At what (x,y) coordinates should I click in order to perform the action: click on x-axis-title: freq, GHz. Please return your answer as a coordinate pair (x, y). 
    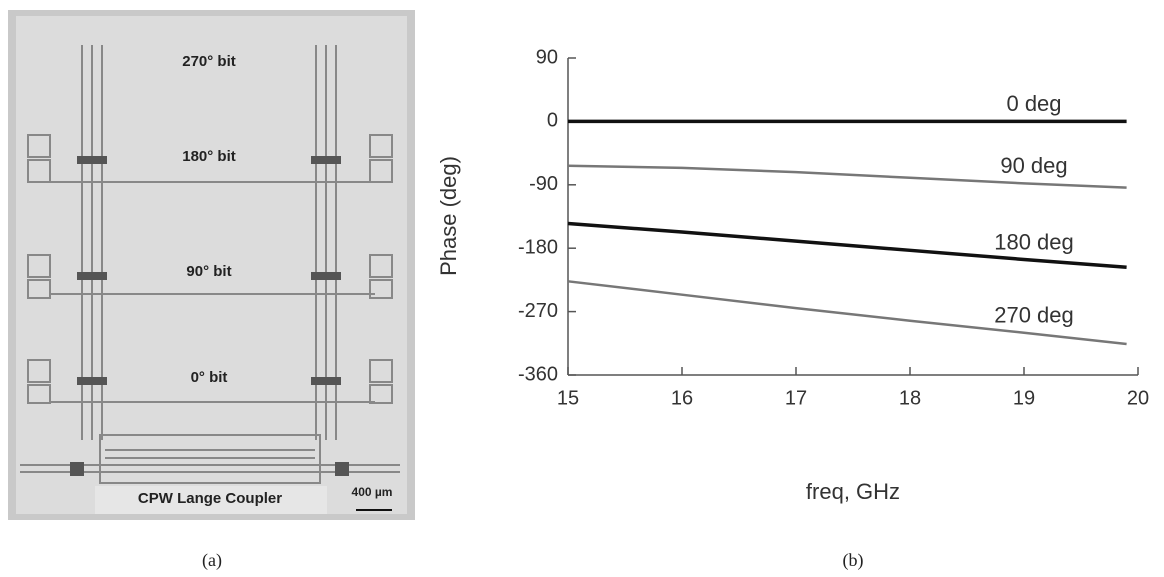
    Looking at the image, I should click on (853, 491).